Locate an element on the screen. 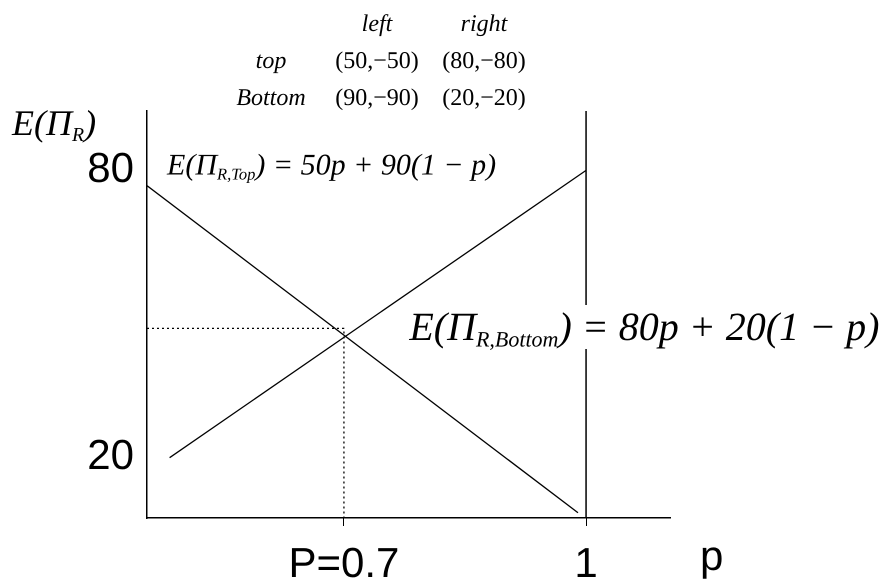 The width and height of the screenshot is (882, 585). series-label: E(Π$_{R,Top}$) = 50p + 90(1 − p) is located at coordinates (331, 166).